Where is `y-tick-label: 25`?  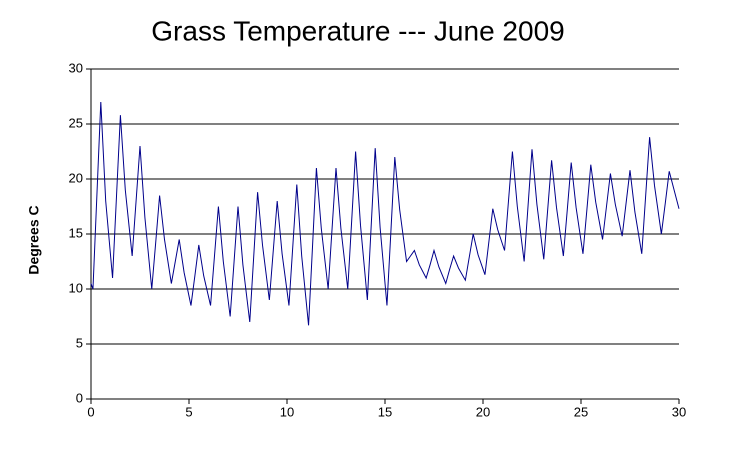 y-tick-label: 25 is located at coordinates (76, 122).